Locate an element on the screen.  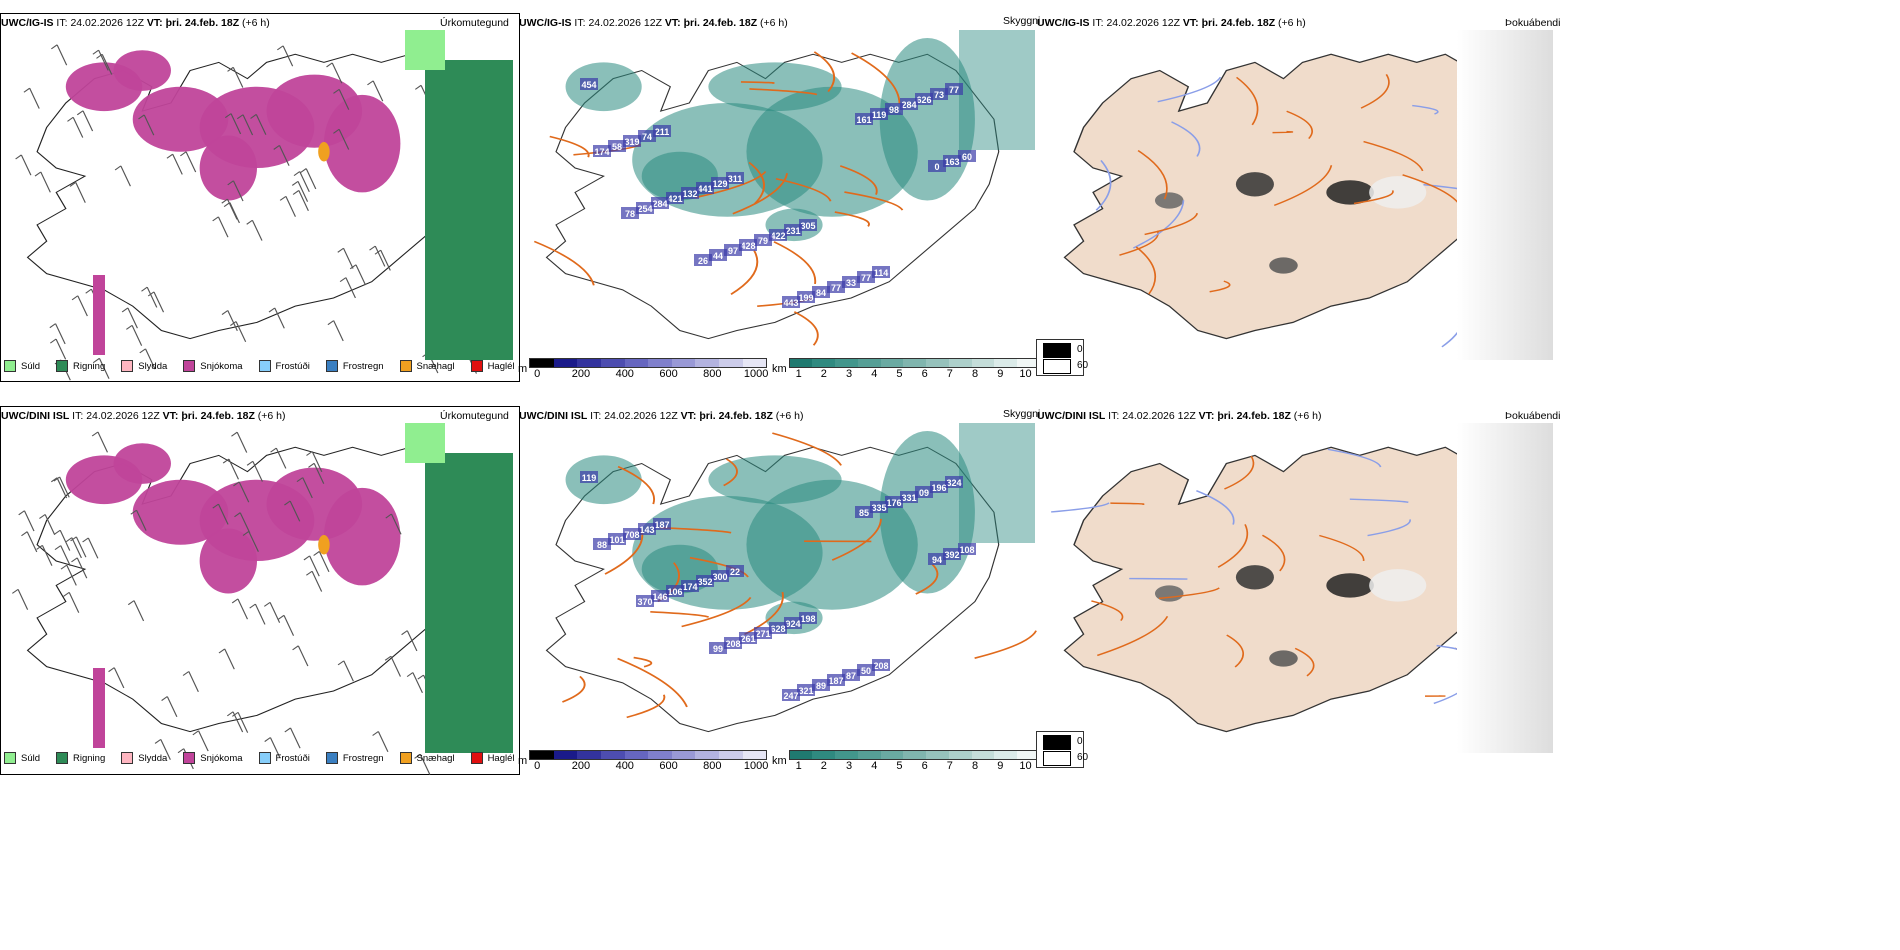
ceiling-label: 187 is located at coordinates (835, 681).